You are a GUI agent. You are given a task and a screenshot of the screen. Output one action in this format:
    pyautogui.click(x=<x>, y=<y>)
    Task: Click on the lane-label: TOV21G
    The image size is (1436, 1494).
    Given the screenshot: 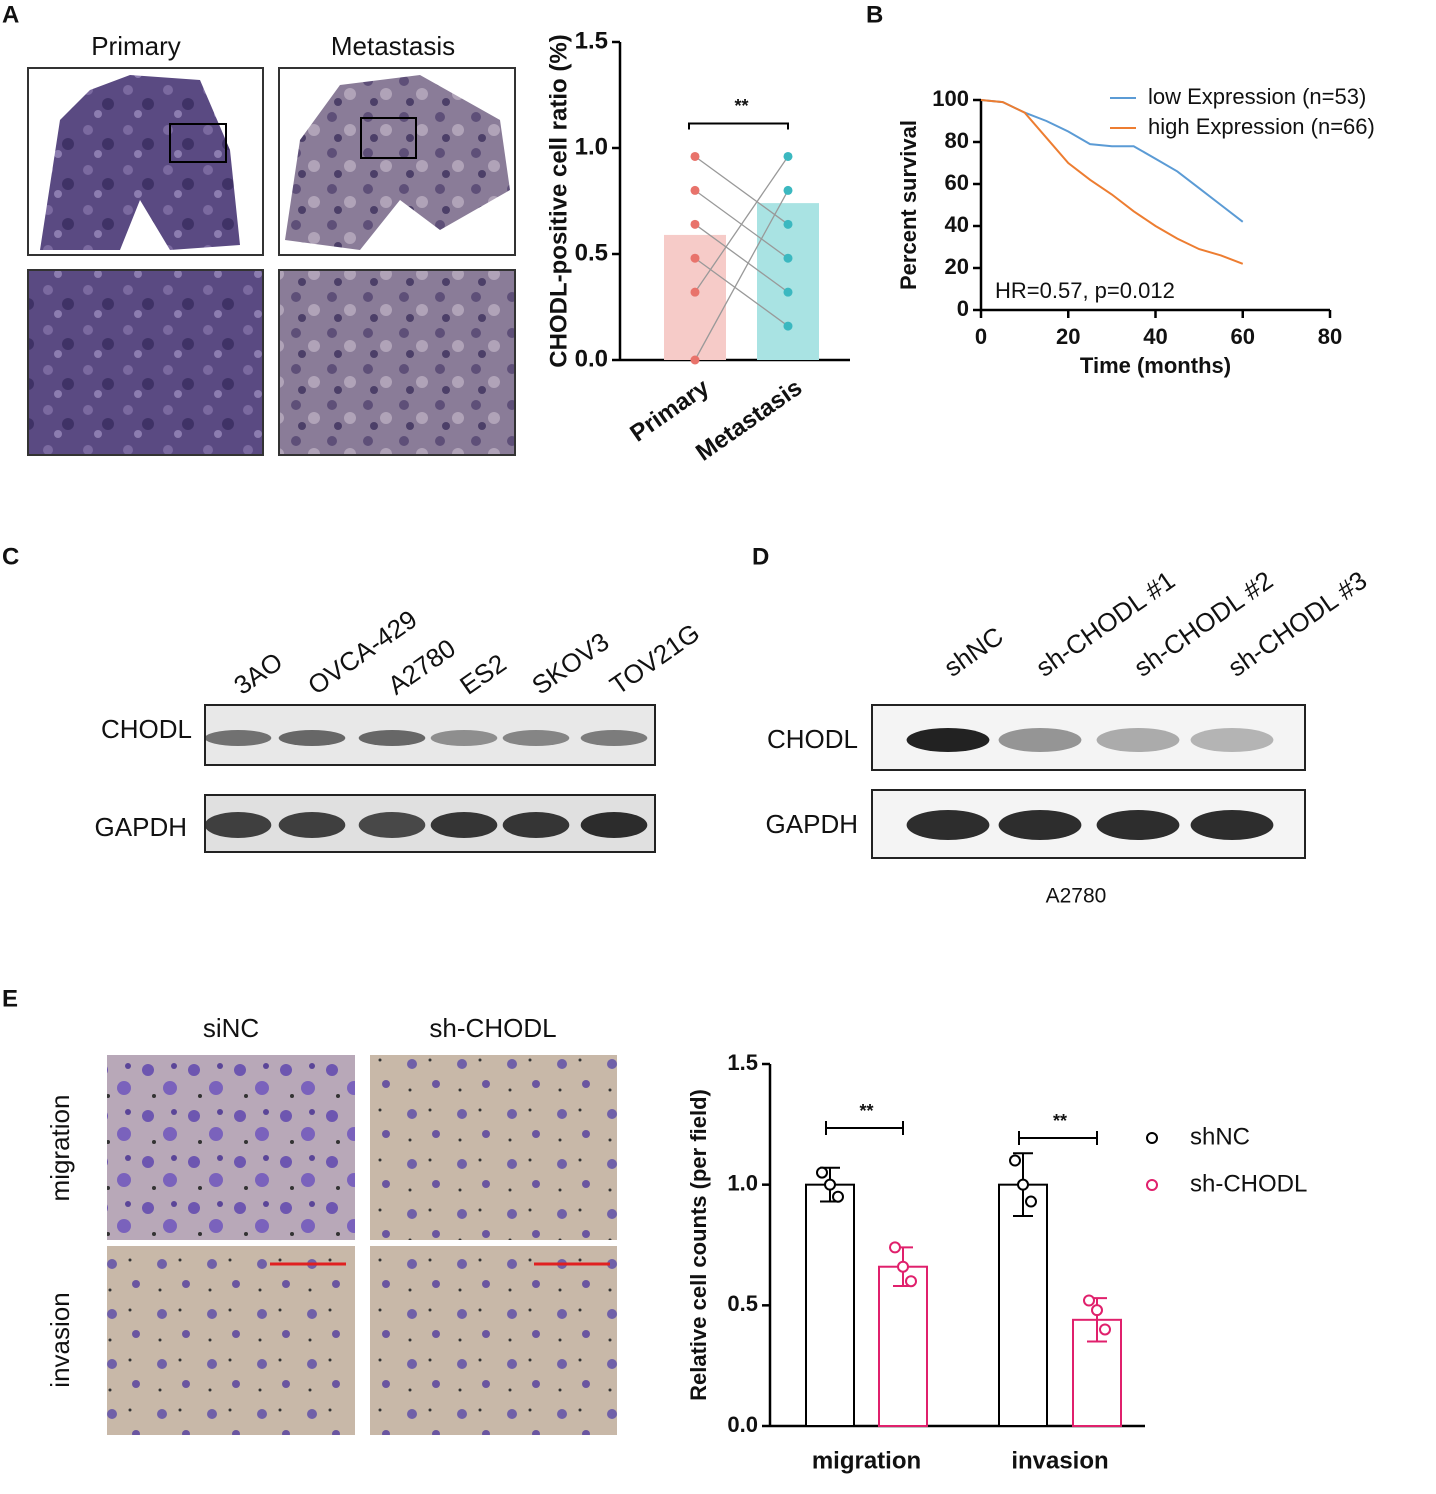 What is the action you would take?
    pyautogui.click(x=654, y=658)
    